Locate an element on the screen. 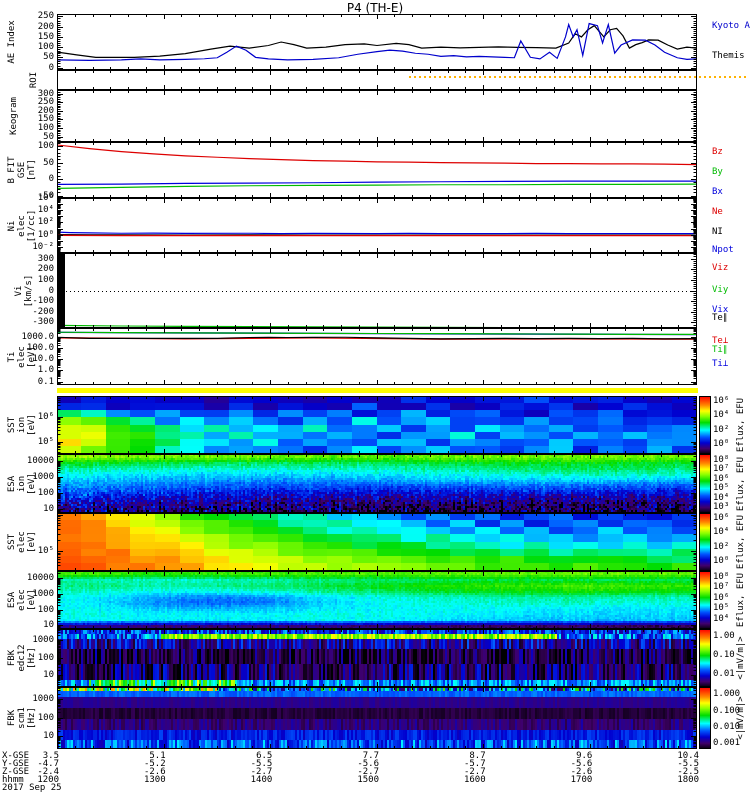 This screenshot has height=800, width=750. ytick-label-bfit: 0 is located at coordinates (51, 179).